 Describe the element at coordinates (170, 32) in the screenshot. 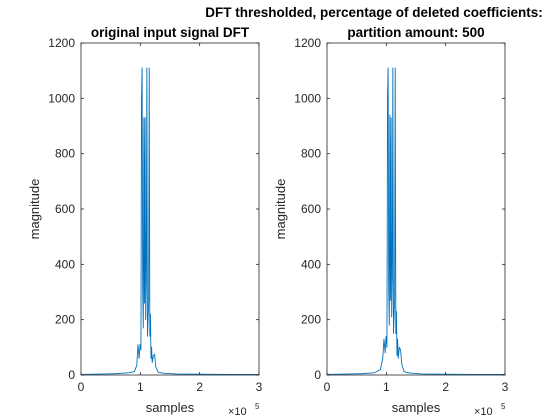

I see `chart-title-line-1: original input signal DFT` at that location.